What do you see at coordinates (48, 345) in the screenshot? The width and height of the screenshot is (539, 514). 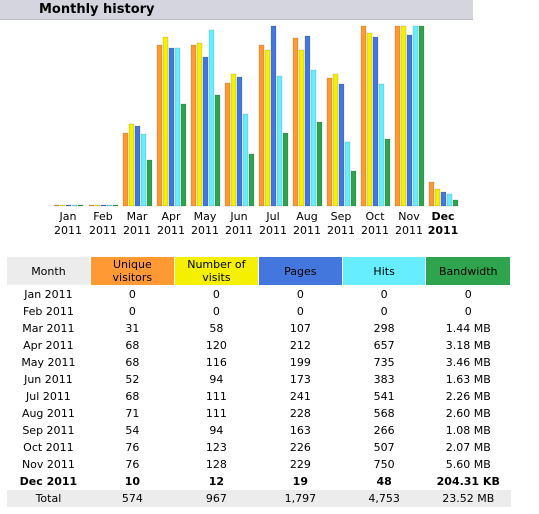 I see `cell-month: Apr 2011` at bounding box center [48, 345].